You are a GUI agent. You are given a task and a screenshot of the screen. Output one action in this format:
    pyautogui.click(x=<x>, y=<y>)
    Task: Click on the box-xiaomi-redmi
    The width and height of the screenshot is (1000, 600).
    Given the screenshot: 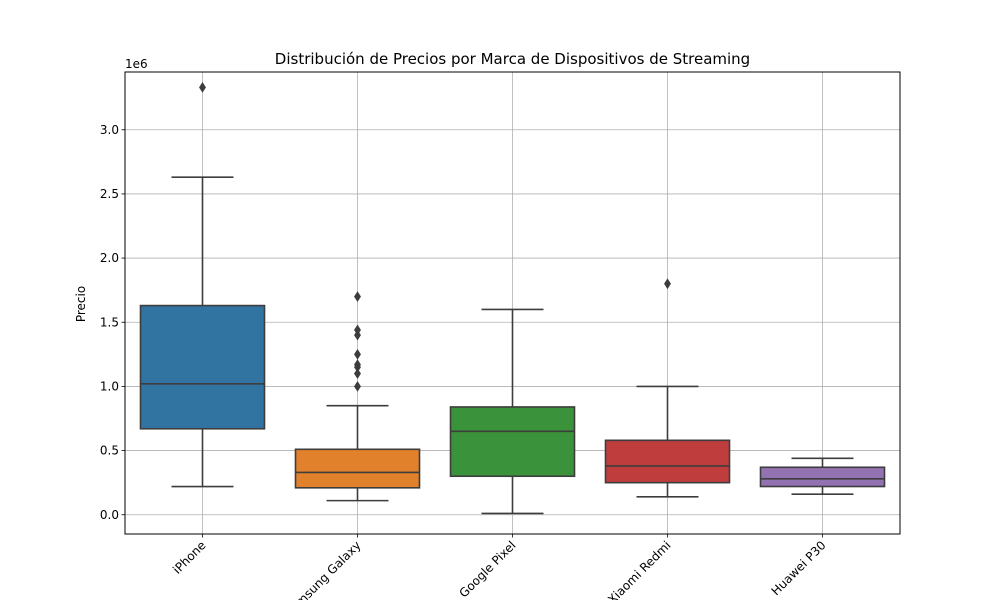 What is the action you would take?
    pyautogui.click(x=667, y=388)
    